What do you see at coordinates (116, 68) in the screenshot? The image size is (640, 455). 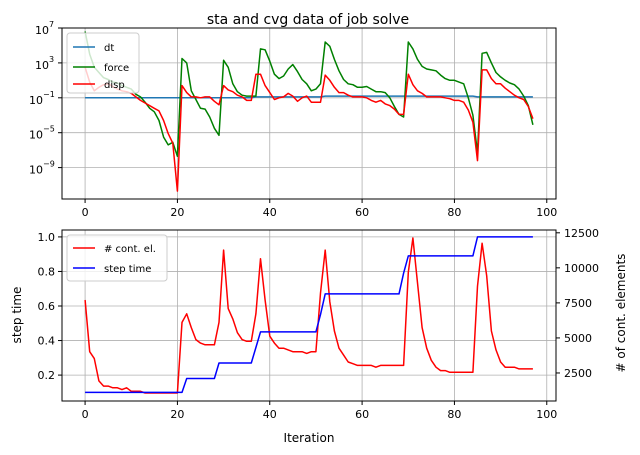 I see `legend-label-force: force` at bounding box center [116, 68].